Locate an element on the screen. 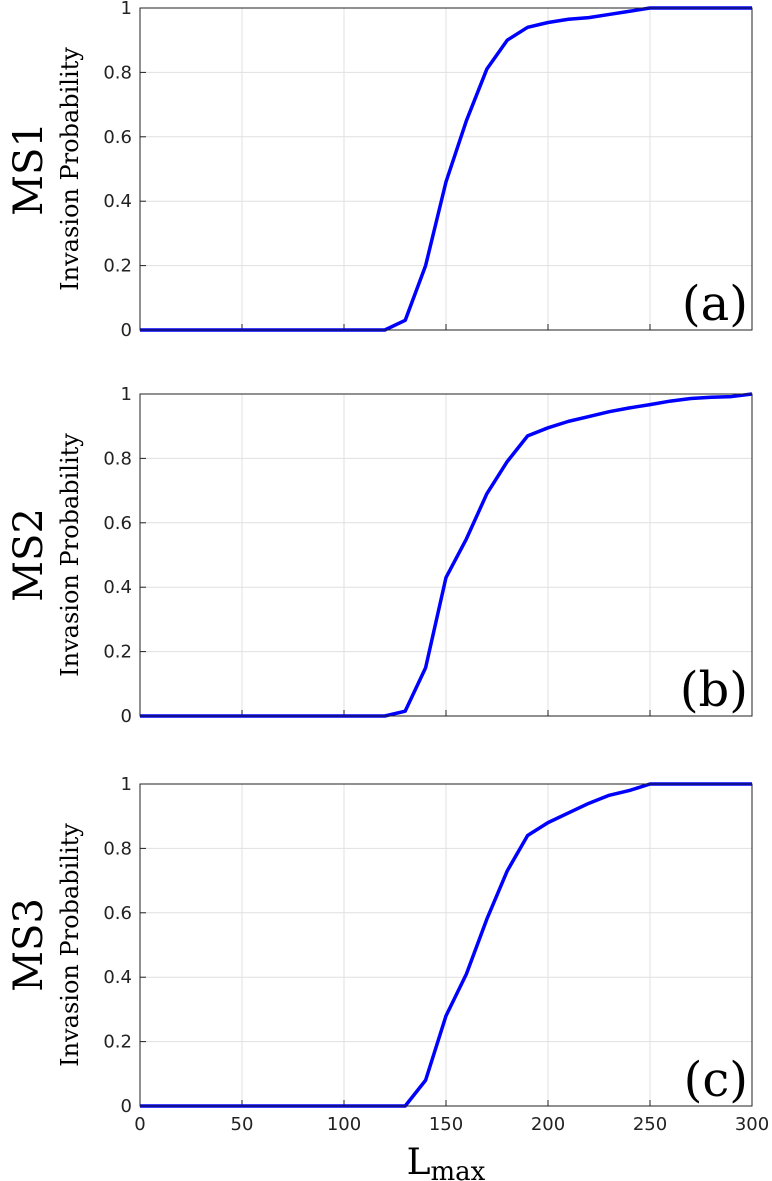 The width and height of the screenshot is (772, 1181). x-tick-label: 300 is located at coordinates (752, 1124).